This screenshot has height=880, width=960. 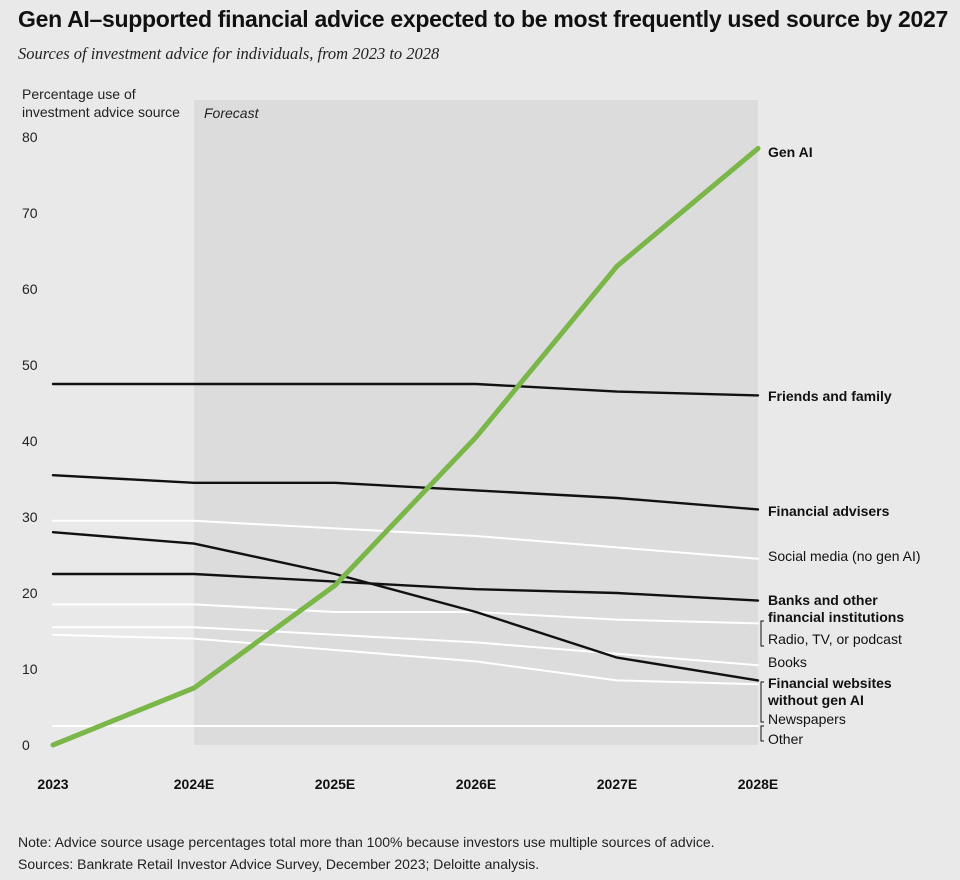 I want to click on y-tick-label: 50, so click(x=30, y=365).